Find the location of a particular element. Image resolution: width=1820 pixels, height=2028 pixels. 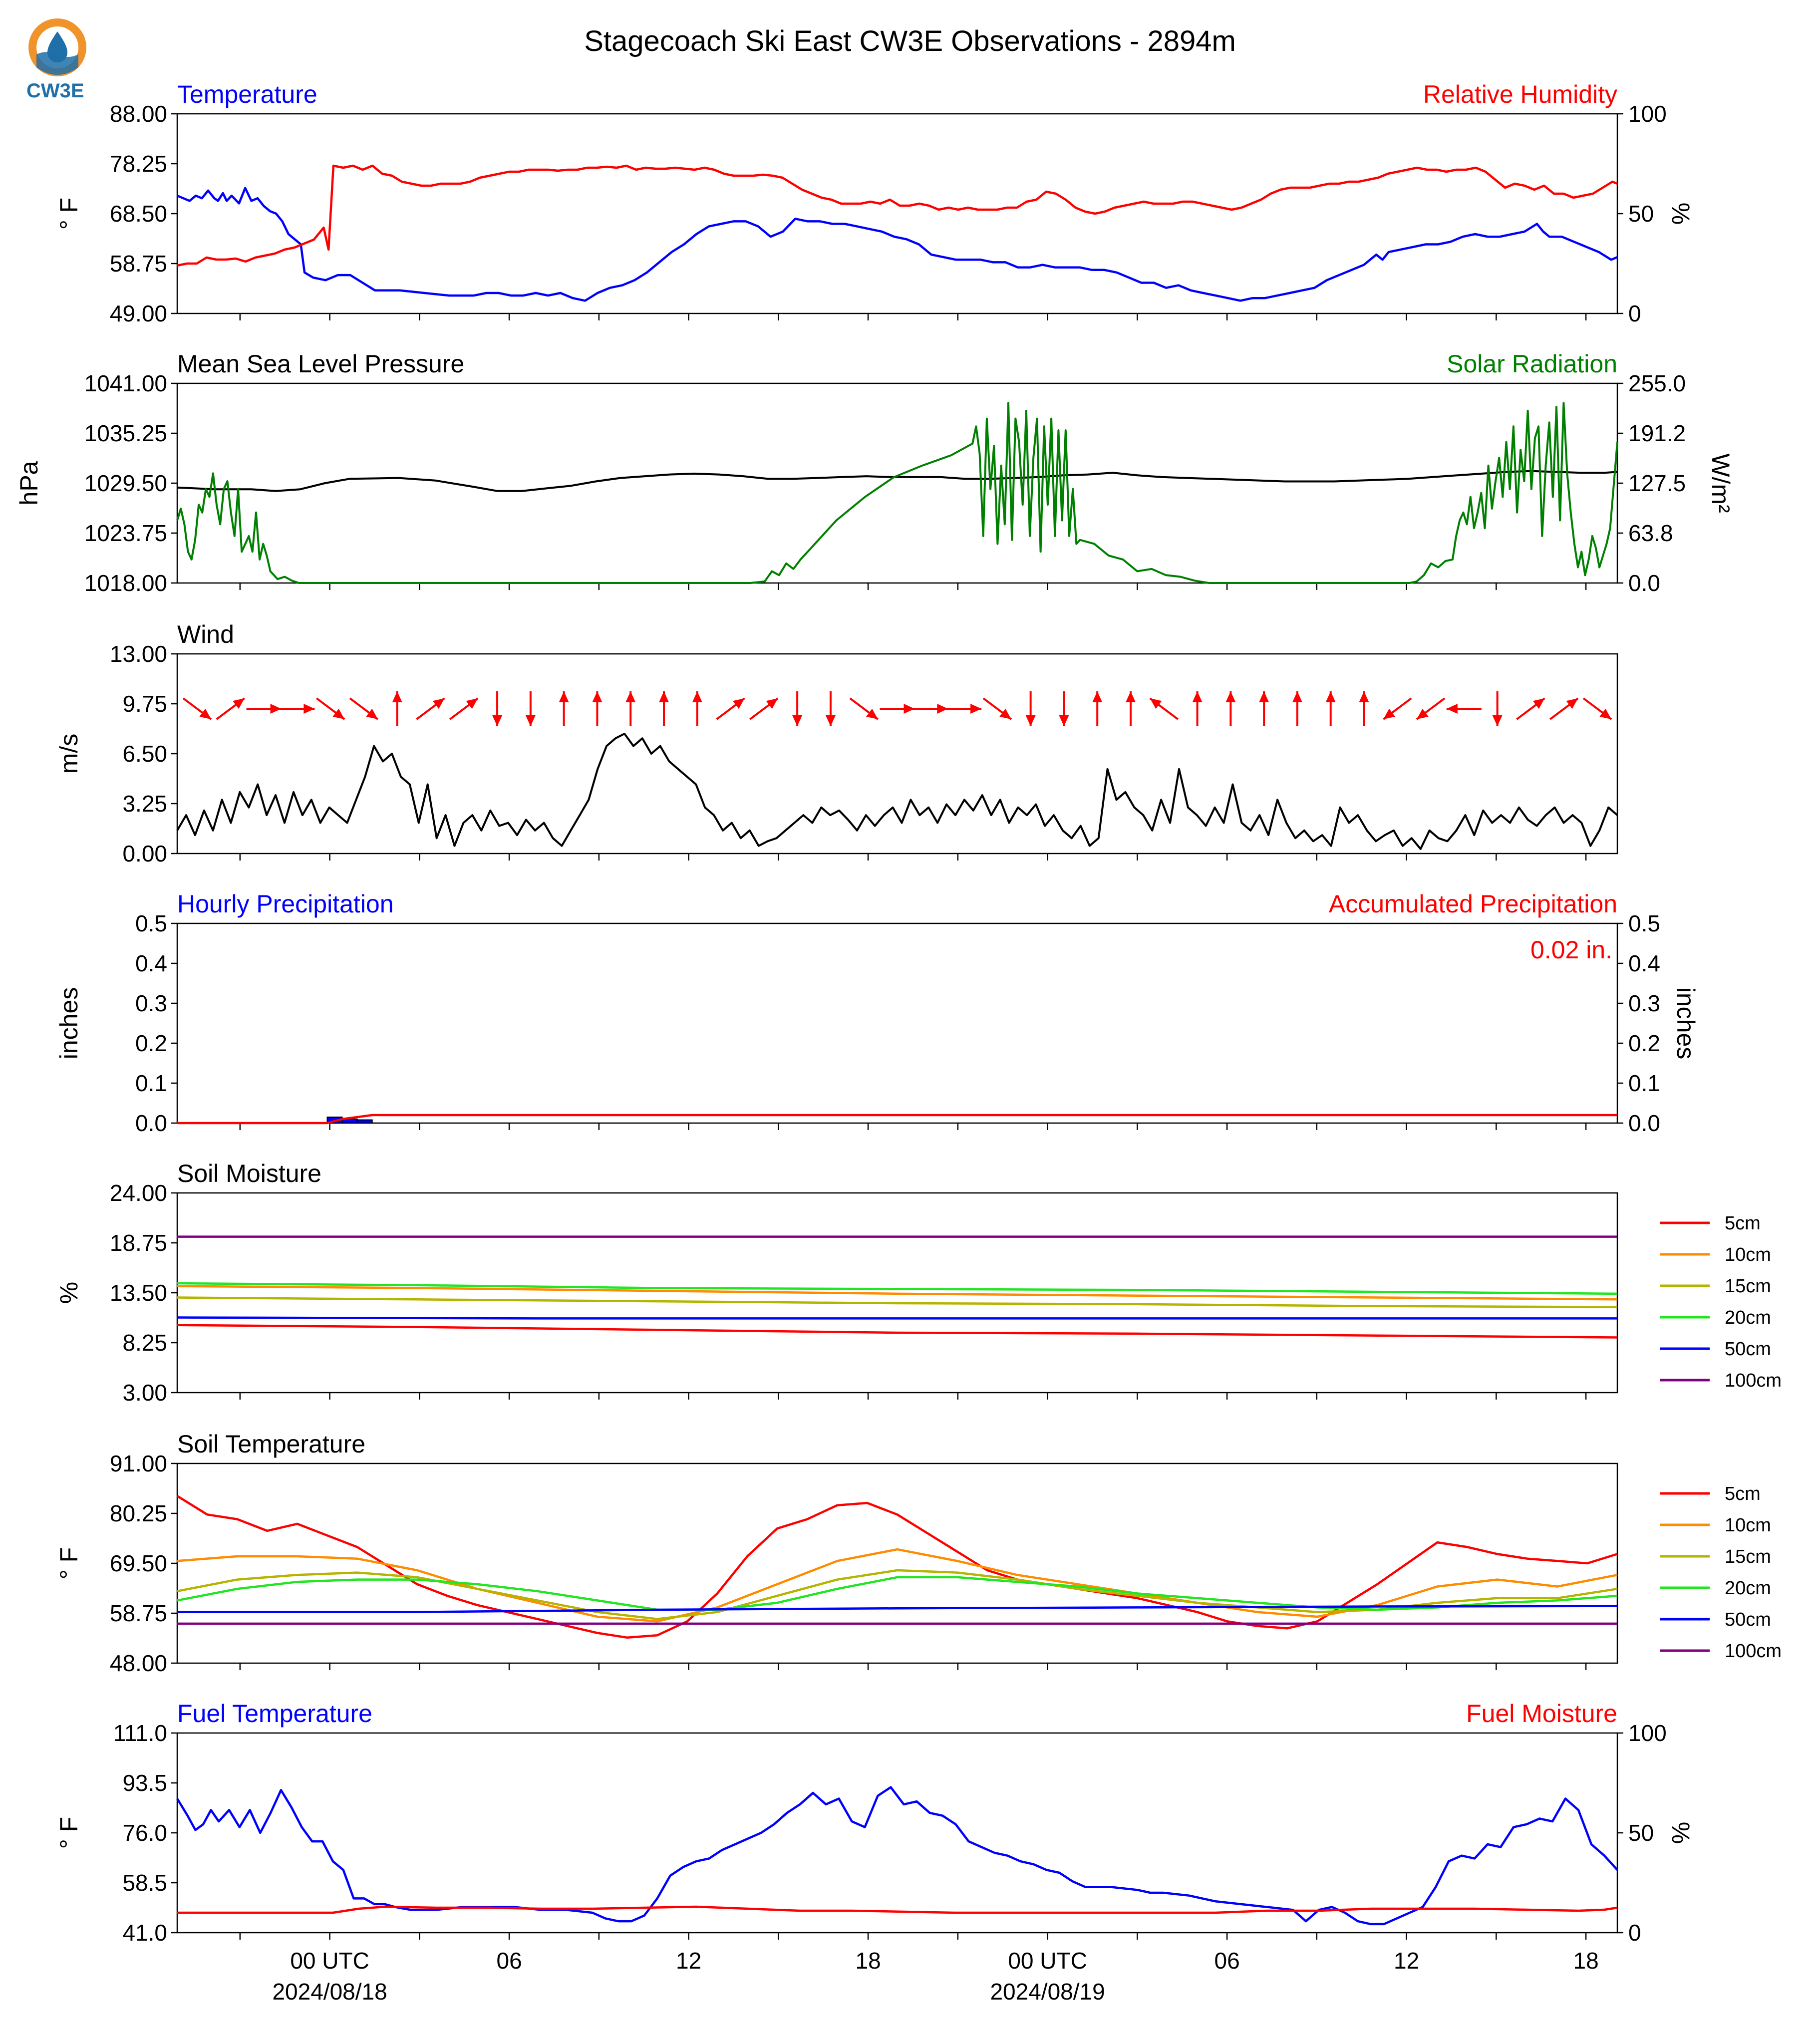

panel-wind: Wind 0.00 3.25 6.50 9.75 13.00 m/s is located at coordinates (836, 743).